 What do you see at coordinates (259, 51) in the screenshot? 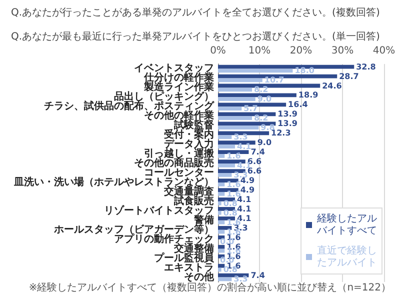
I see `x-tick-label: 10%` at bounding box center [259, 51].